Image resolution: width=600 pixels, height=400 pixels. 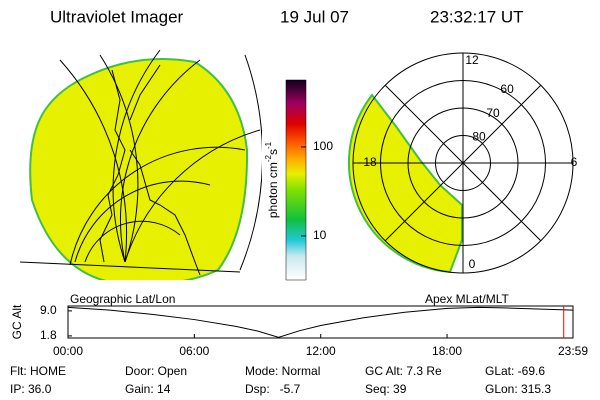 What do you see at coordinates (479, 137) in the screenshot?
I see `lat-label: 80` at bounding box center [479, 137].